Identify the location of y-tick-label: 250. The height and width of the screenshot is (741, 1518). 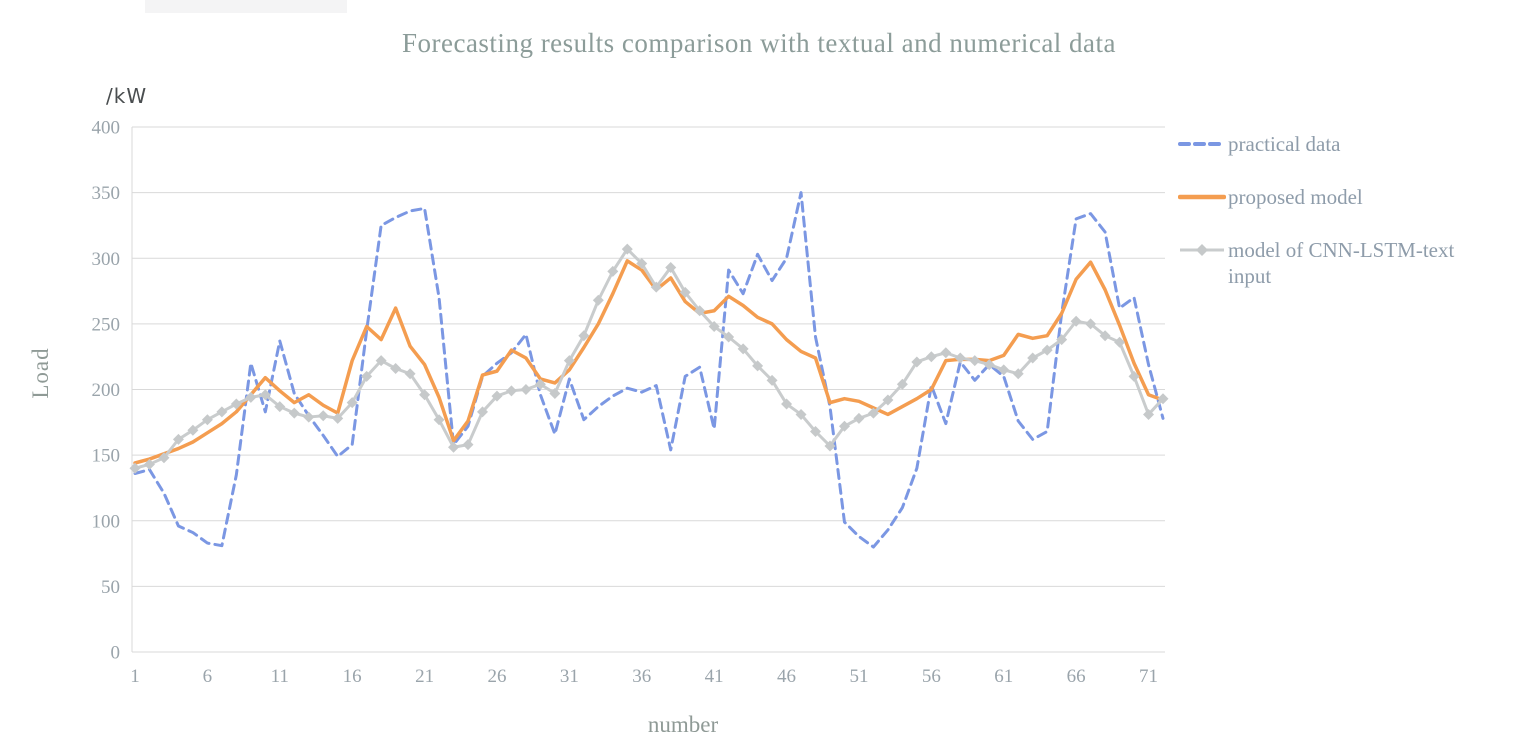
(106, 324).